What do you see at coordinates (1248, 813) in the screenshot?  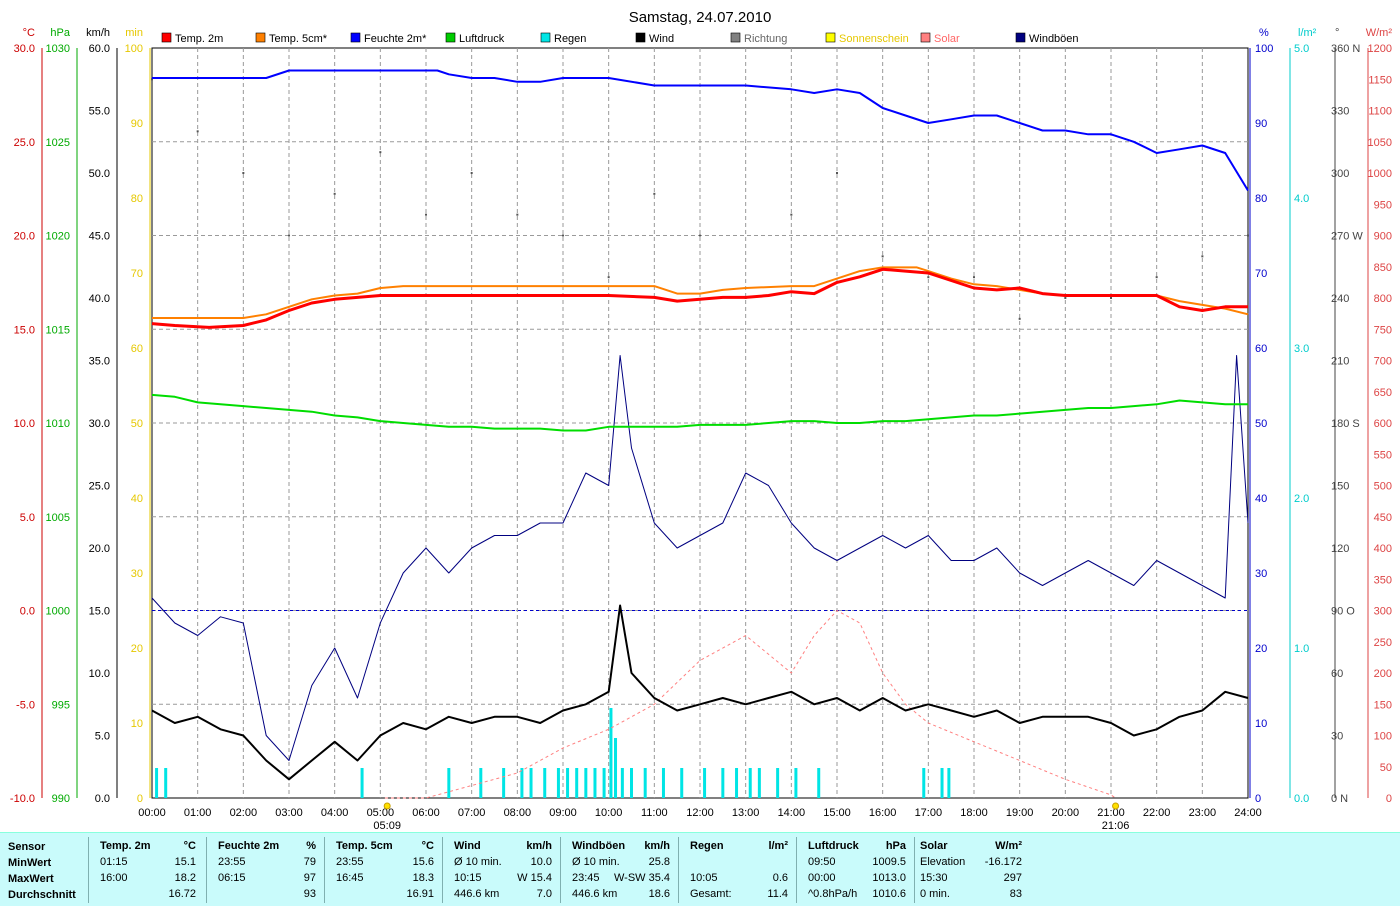 I see `x-axis-tick: 24:00` at bounding box center [1248, 813].